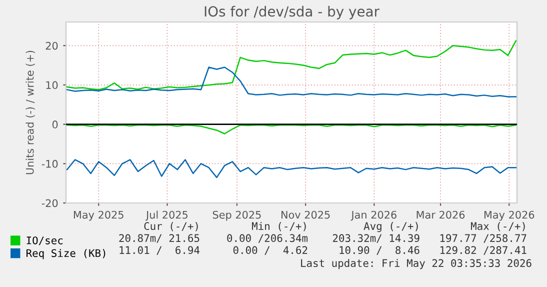 This screenshot has width=547, height=287. I want to click on text: 20.87m/ 21.65, so click(159, 238).